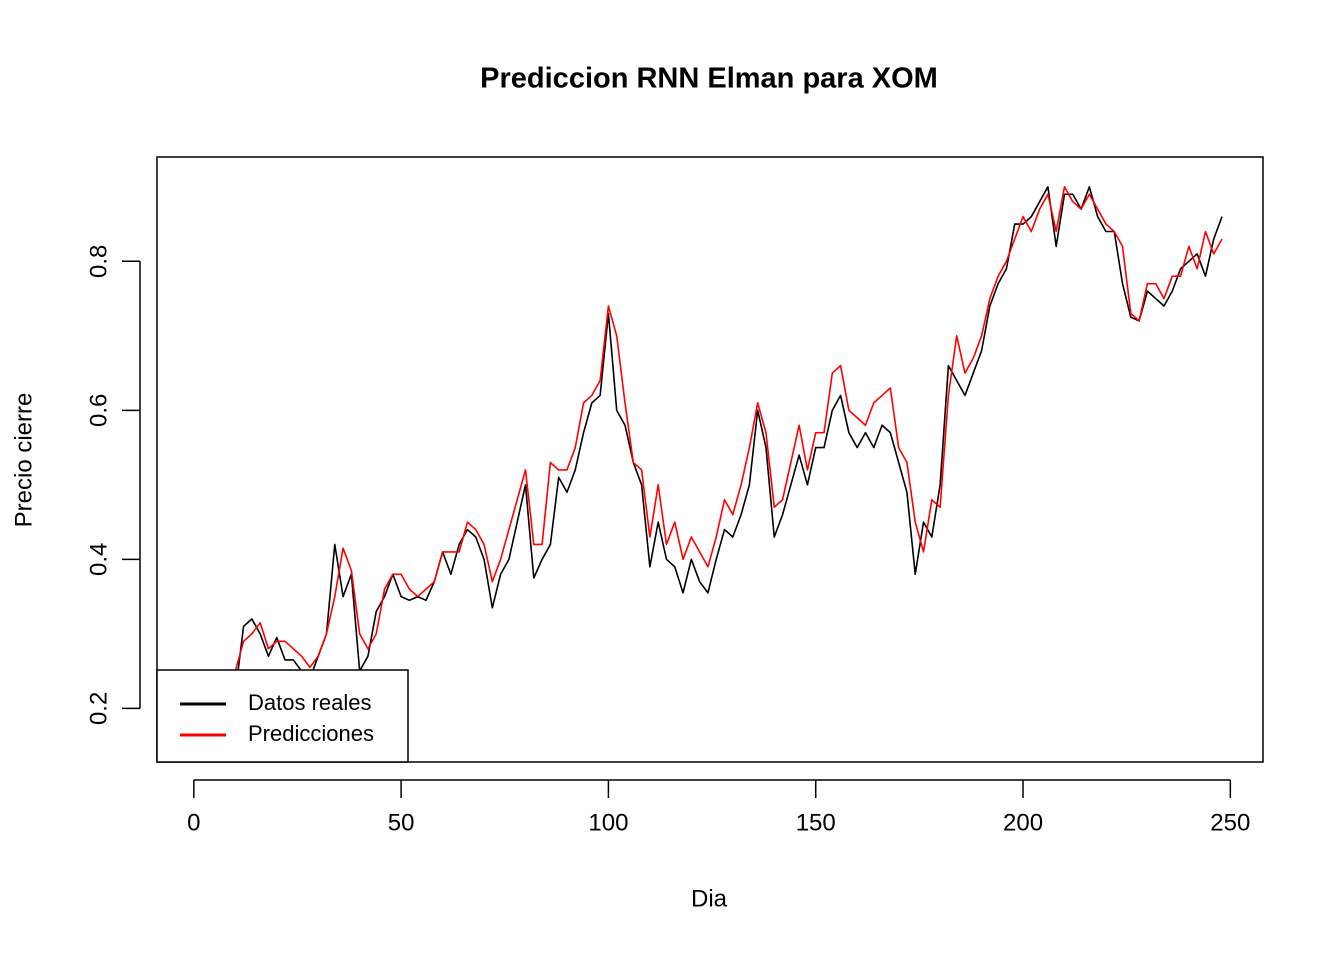 This screenshot has width=1344, height=965. I want to click on x-axis-label: Dia, so click(709, 898).